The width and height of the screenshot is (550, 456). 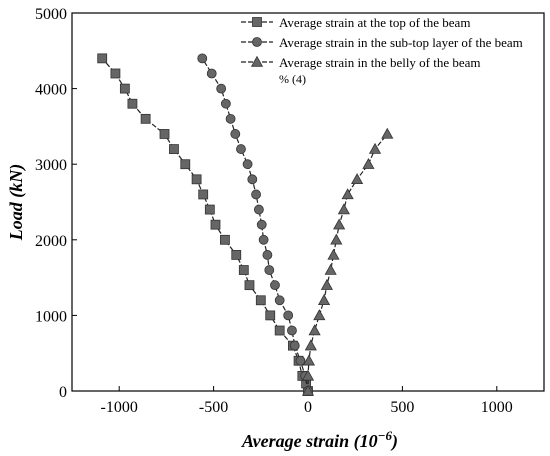 What do you see at coordinates (308, 407) in the screenshot?
I see `x-tick-label-2: 0` at bounding box center [308, 407].